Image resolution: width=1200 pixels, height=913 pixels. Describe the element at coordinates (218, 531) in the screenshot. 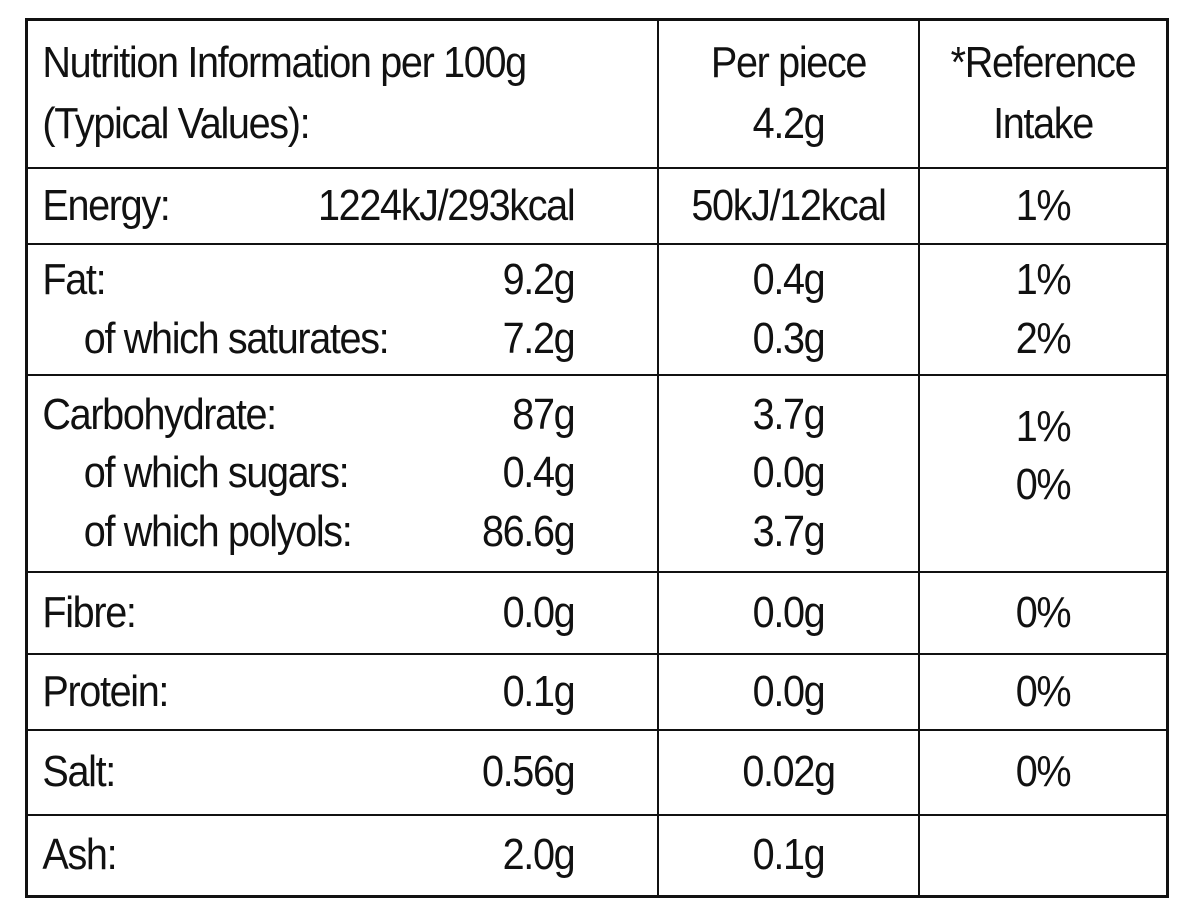

I see `nutrient-label: of which polyols:` at that location.